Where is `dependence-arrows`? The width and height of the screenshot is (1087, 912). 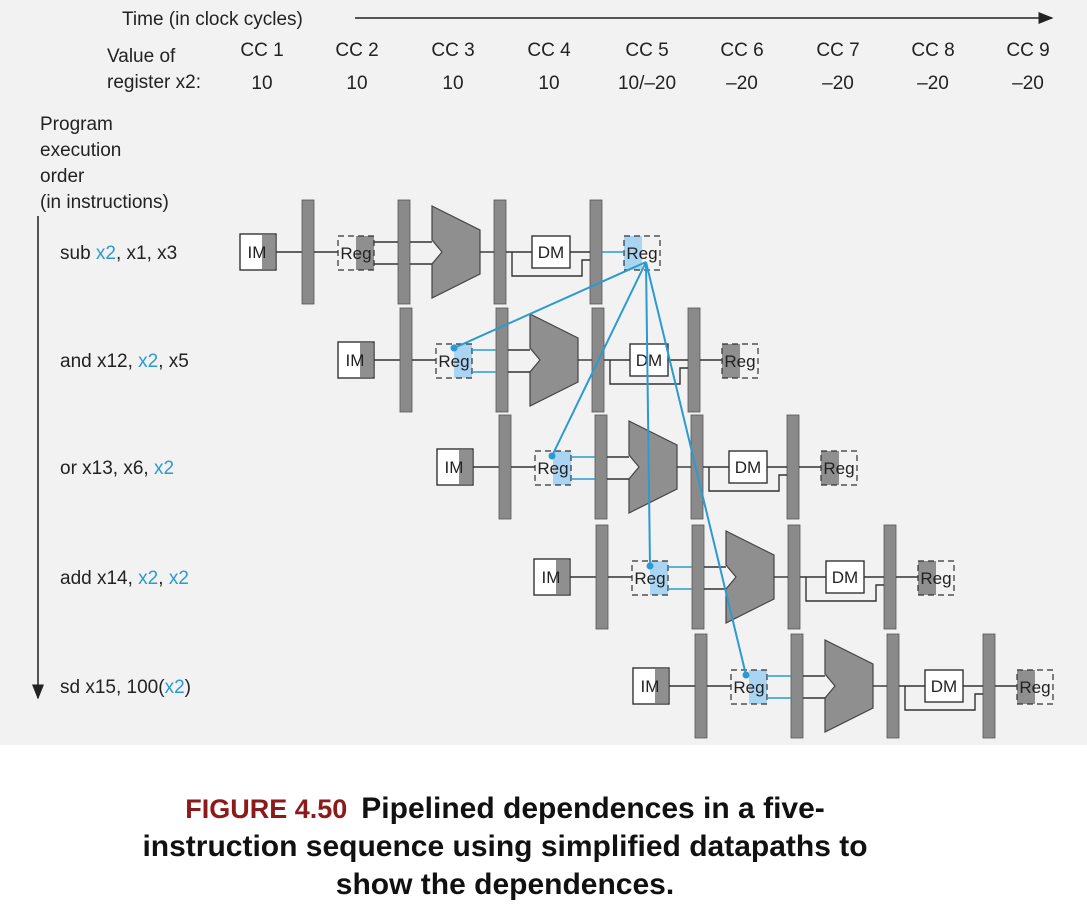
dependence-arrows is located at coordinates (600, 470).